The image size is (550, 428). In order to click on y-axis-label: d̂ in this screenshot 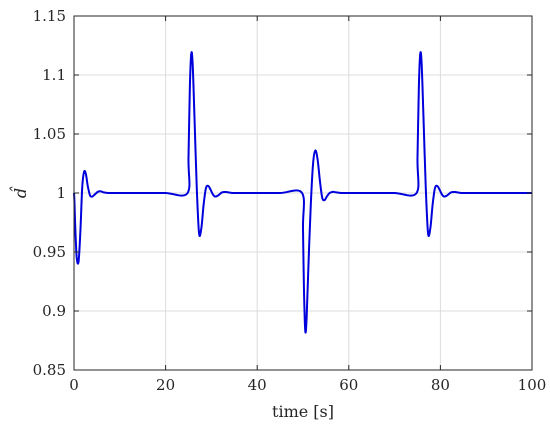, I will do `click(20, 192)`.